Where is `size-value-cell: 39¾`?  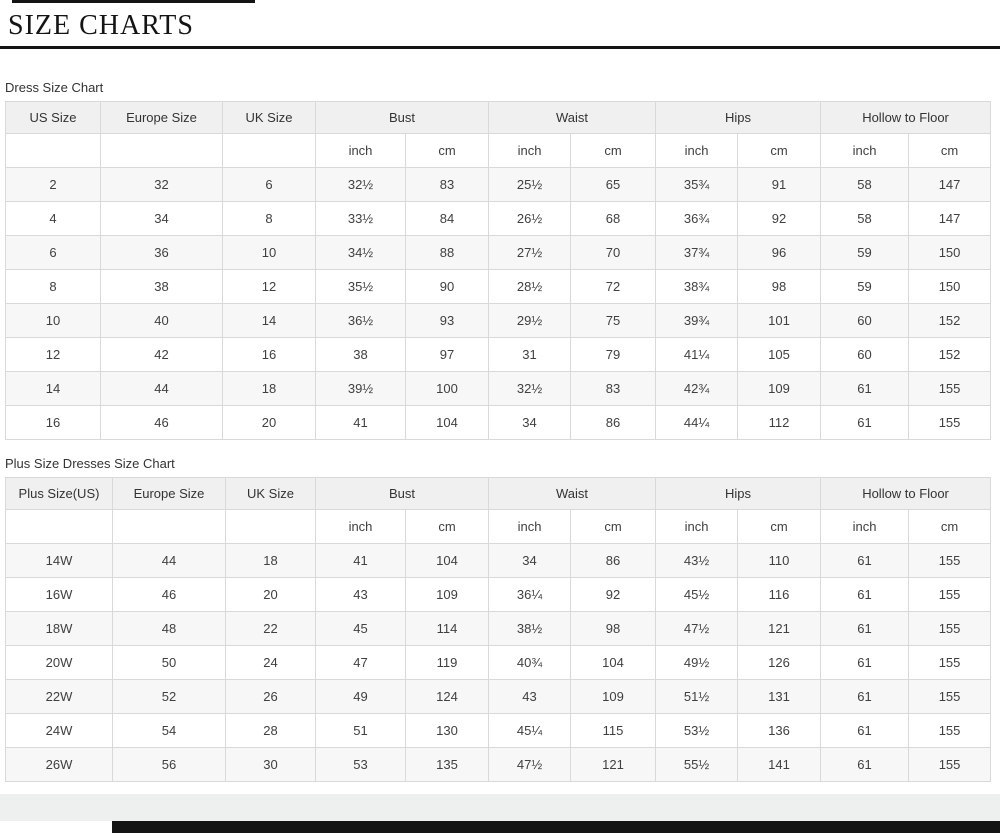 size-value-cell: 39¾ is located at coordinates (697, 320).